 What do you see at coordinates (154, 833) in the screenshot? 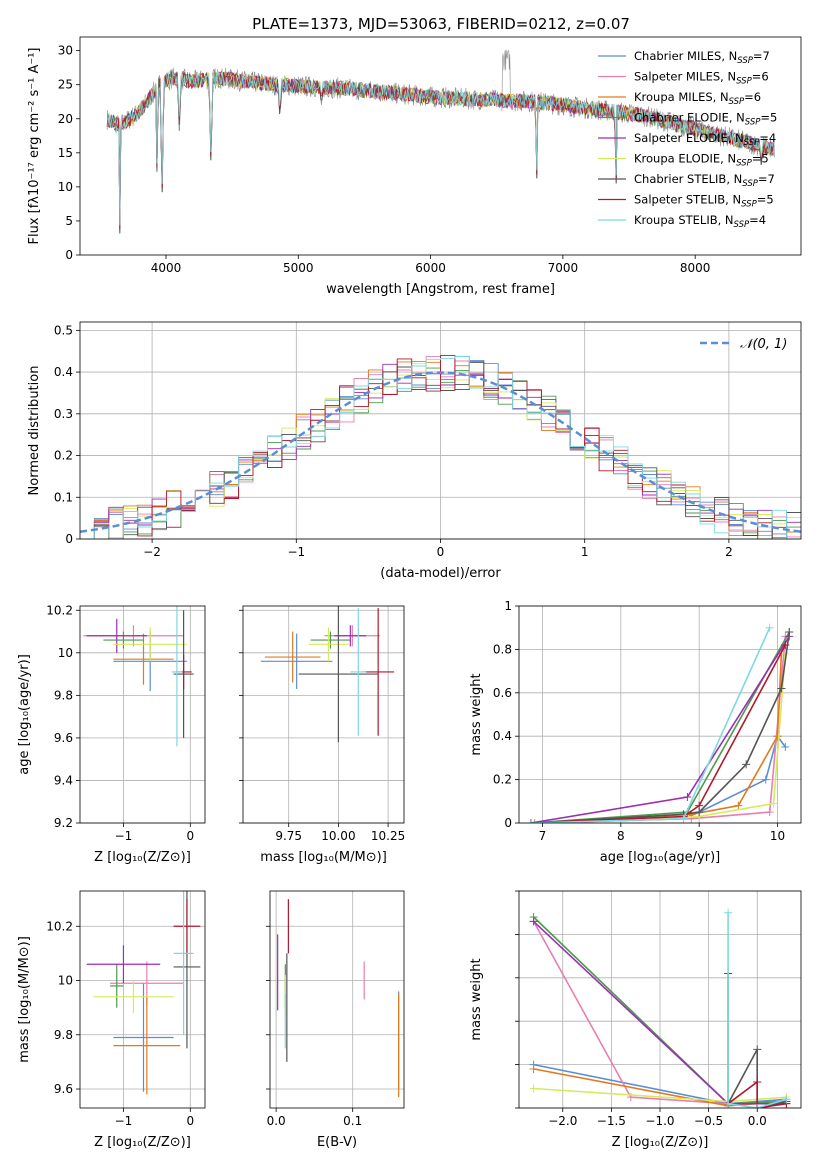
I see `x-ticks: −1 0` at bounding box center [154, 833].